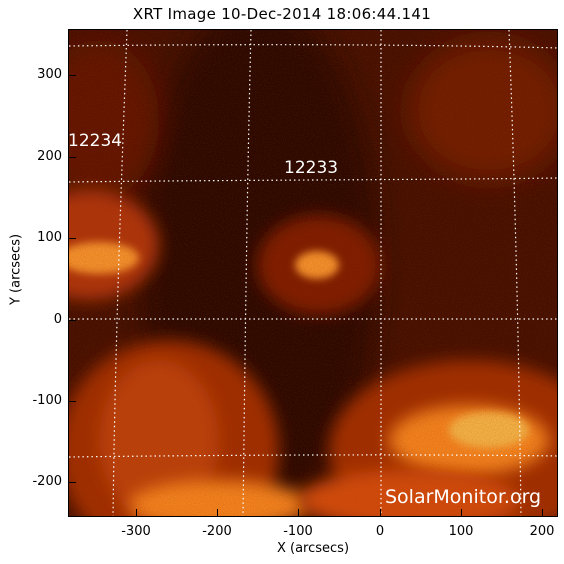  Describe the element at coordinates (47, 481) in the screenshot. I see `y-tick-label: -200` at that location.